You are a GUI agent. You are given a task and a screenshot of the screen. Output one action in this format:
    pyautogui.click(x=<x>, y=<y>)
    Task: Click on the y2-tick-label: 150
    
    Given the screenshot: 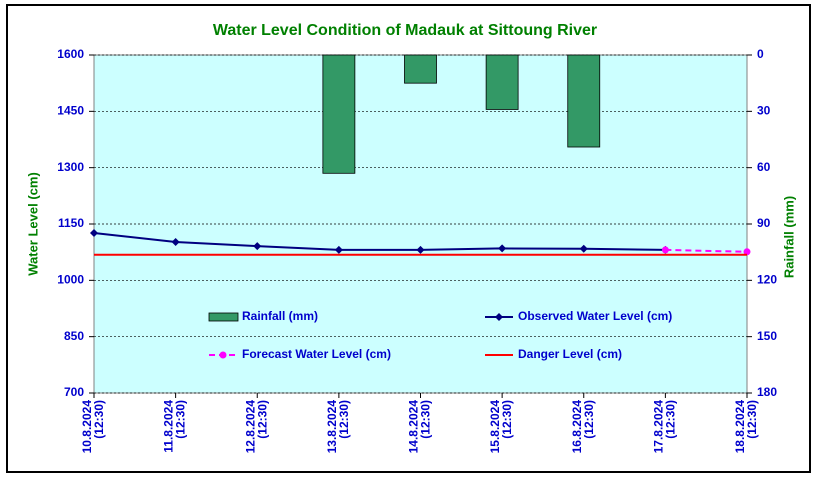 What is the action you would take?
    pyautogui.click(x=767, y=336)
    